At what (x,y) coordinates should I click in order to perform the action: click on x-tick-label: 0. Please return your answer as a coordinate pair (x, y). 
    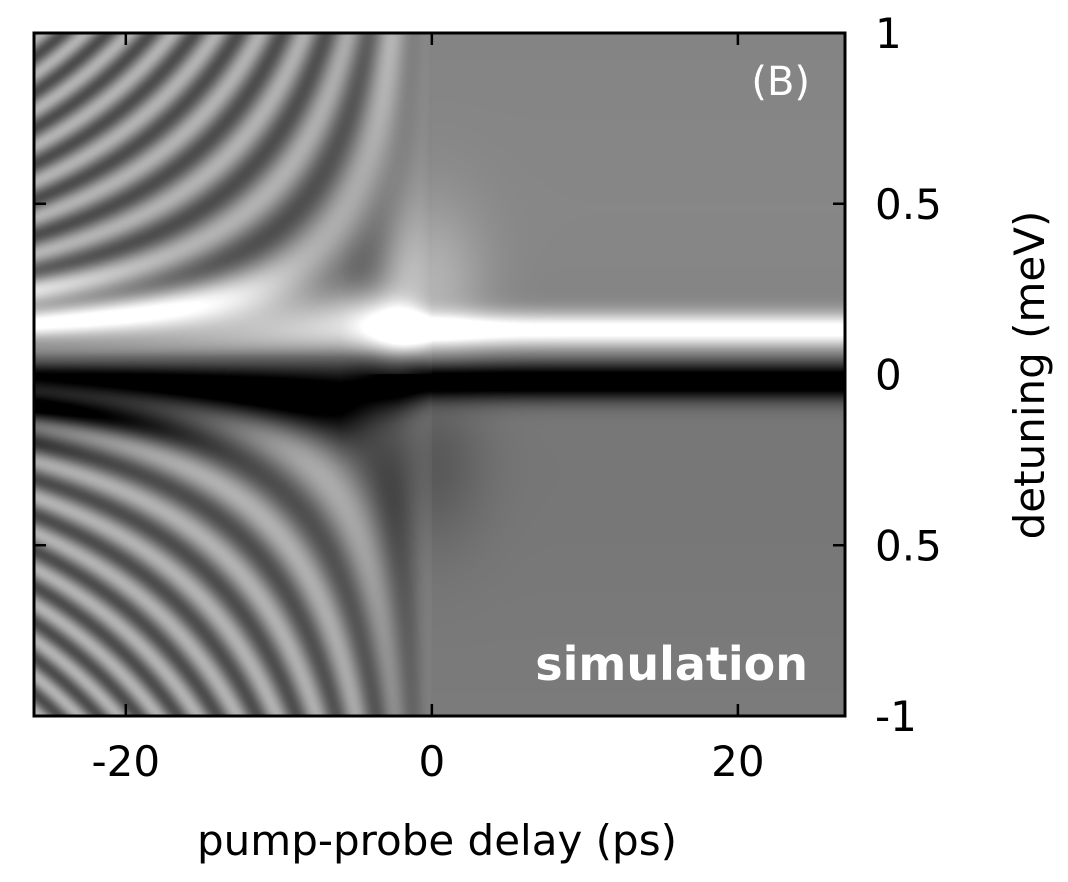
    Looking at the image, I should click on (431, 761).